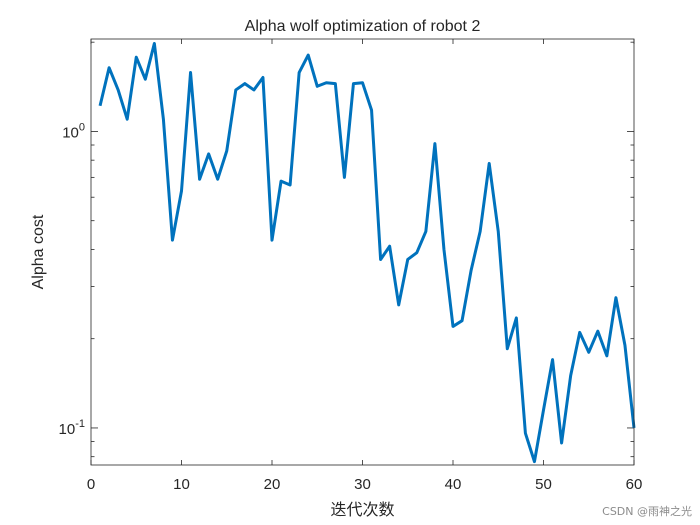  I want to click on x-tick-label: 60, so click(634, 484).